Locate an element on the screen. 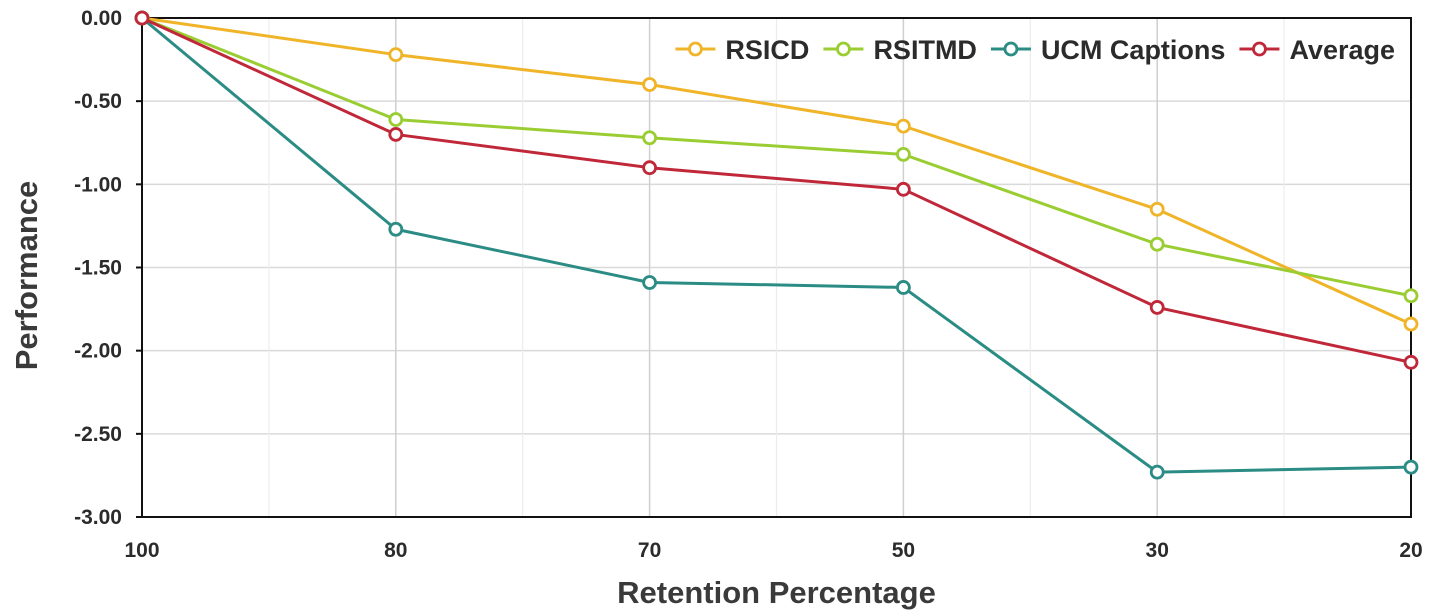  x-tick-label: 20 is located at coordinates (1410, 550).